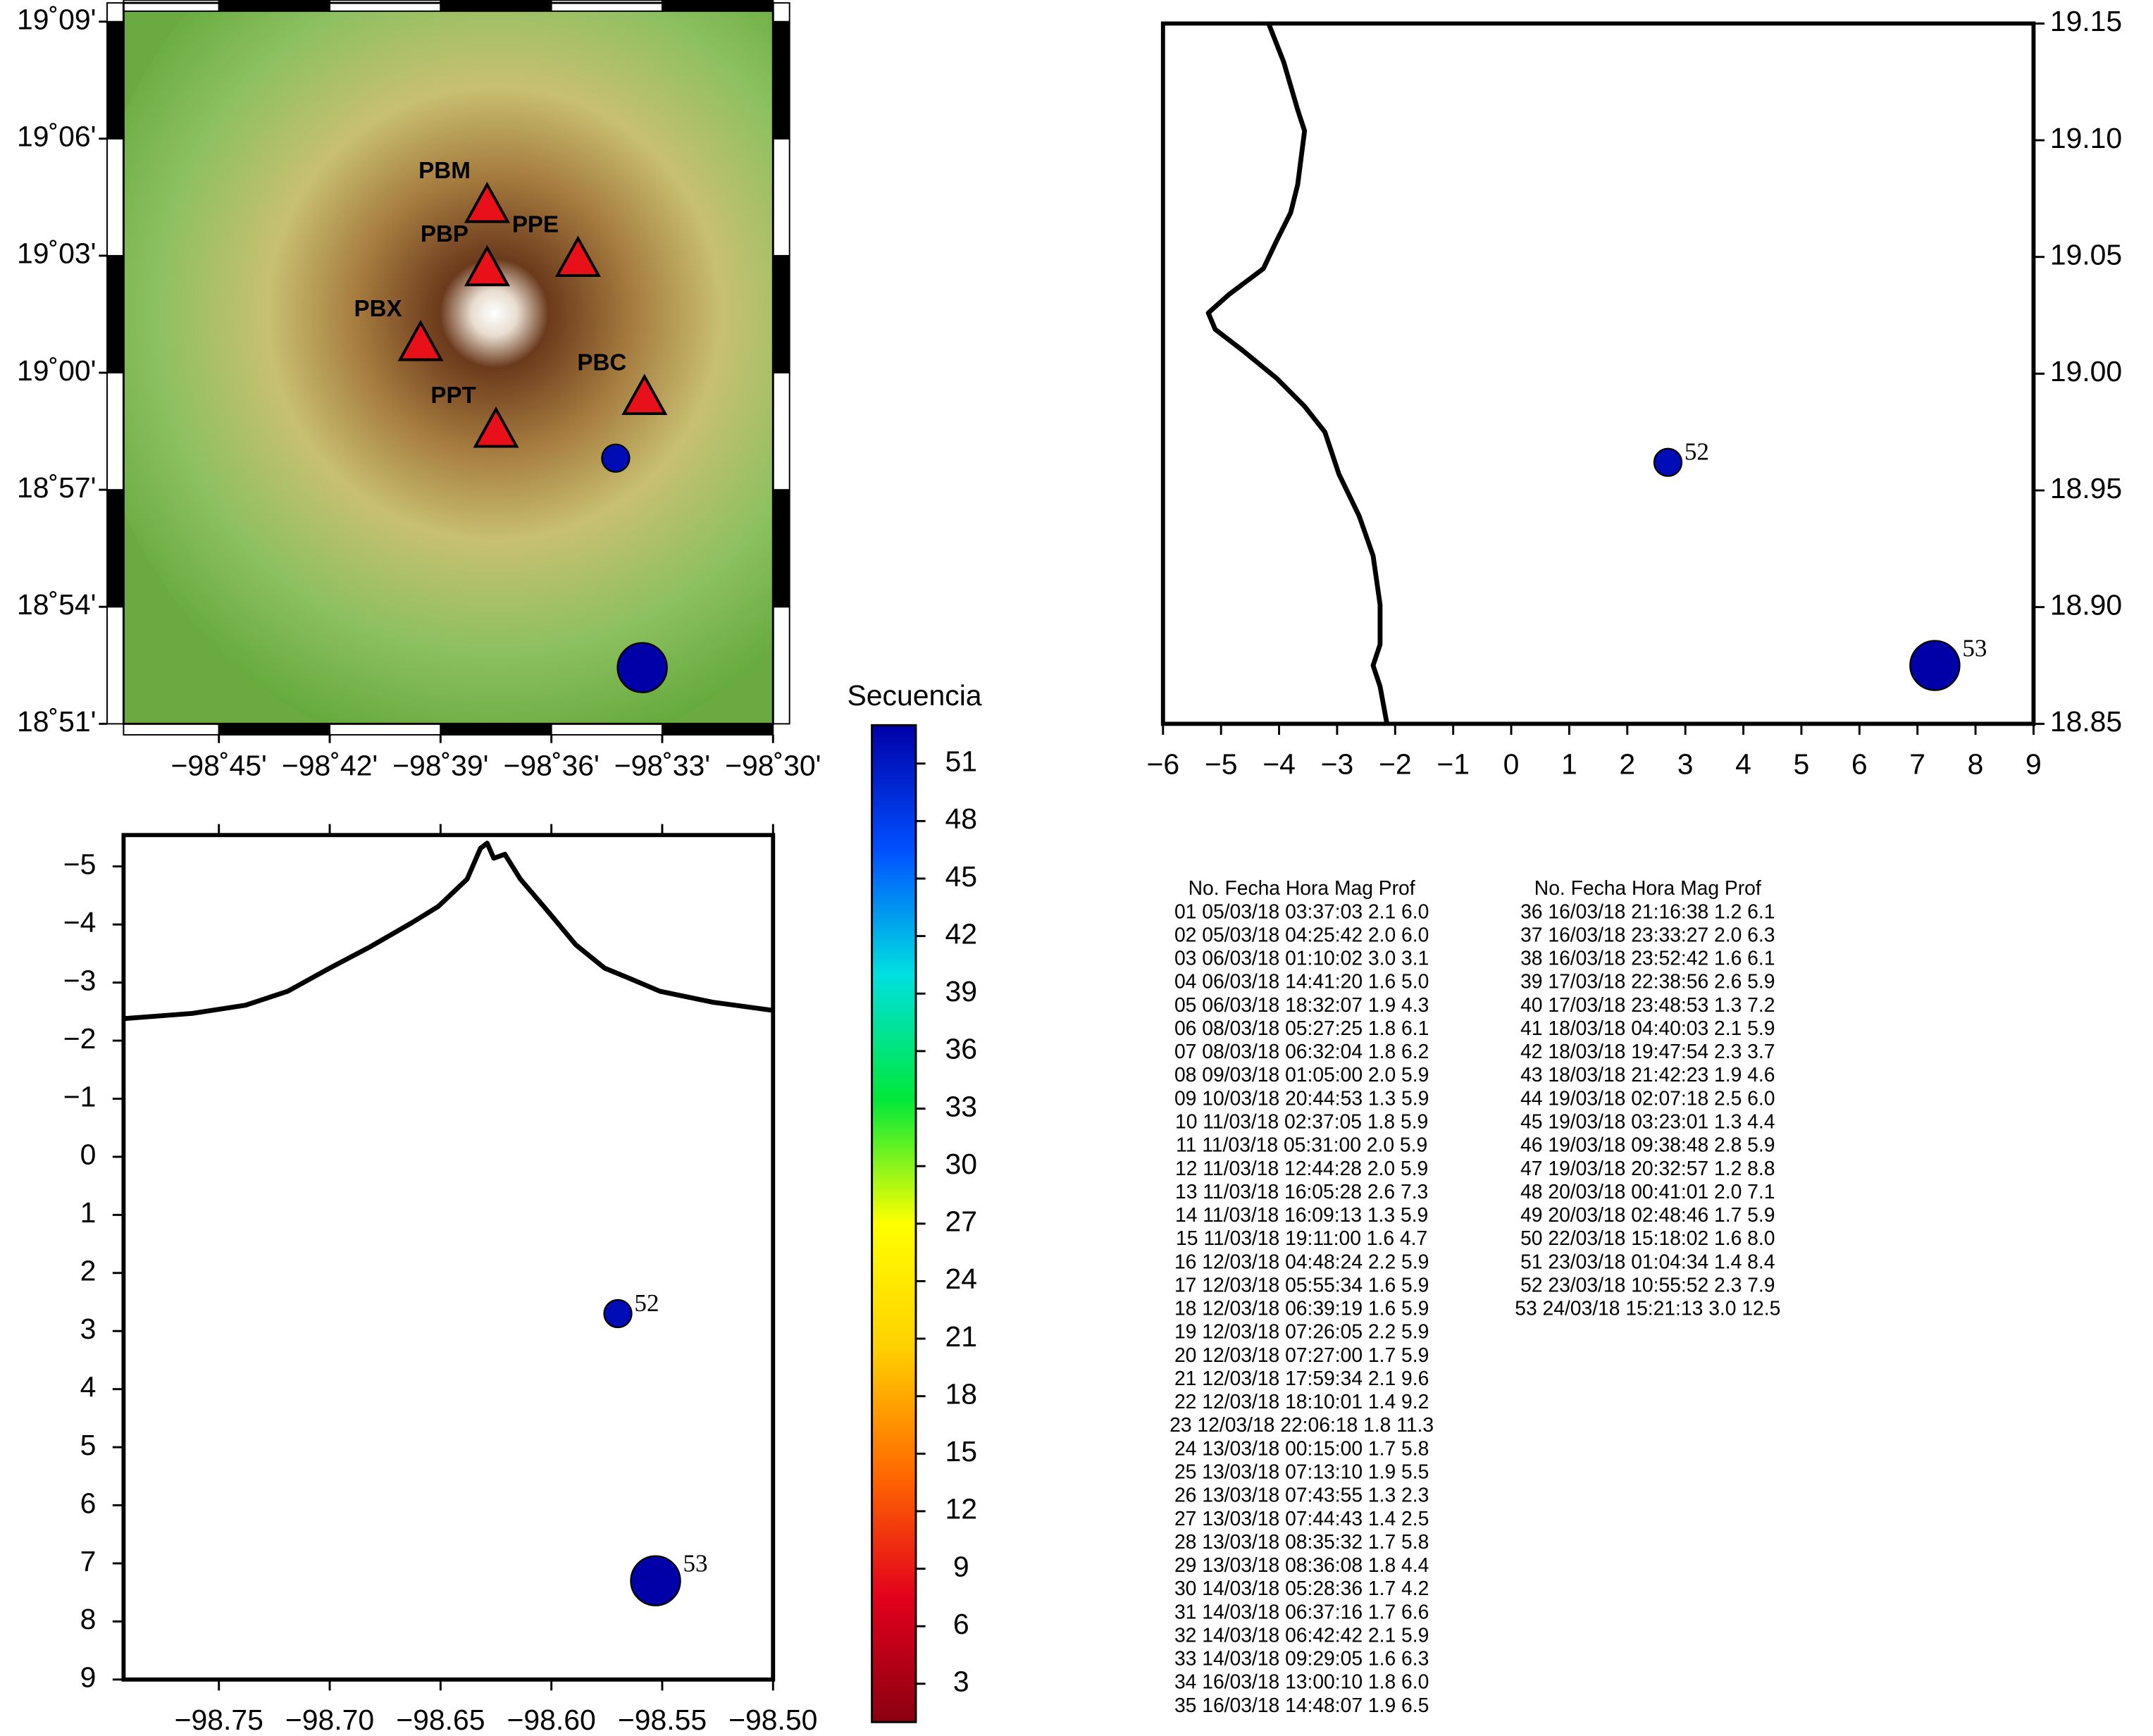 This screenshot has width=2153, height=1736. Describe the element at coordinates (1324, 1565) in the screenshot. I see `table-cell: 08:36:08` at that location.